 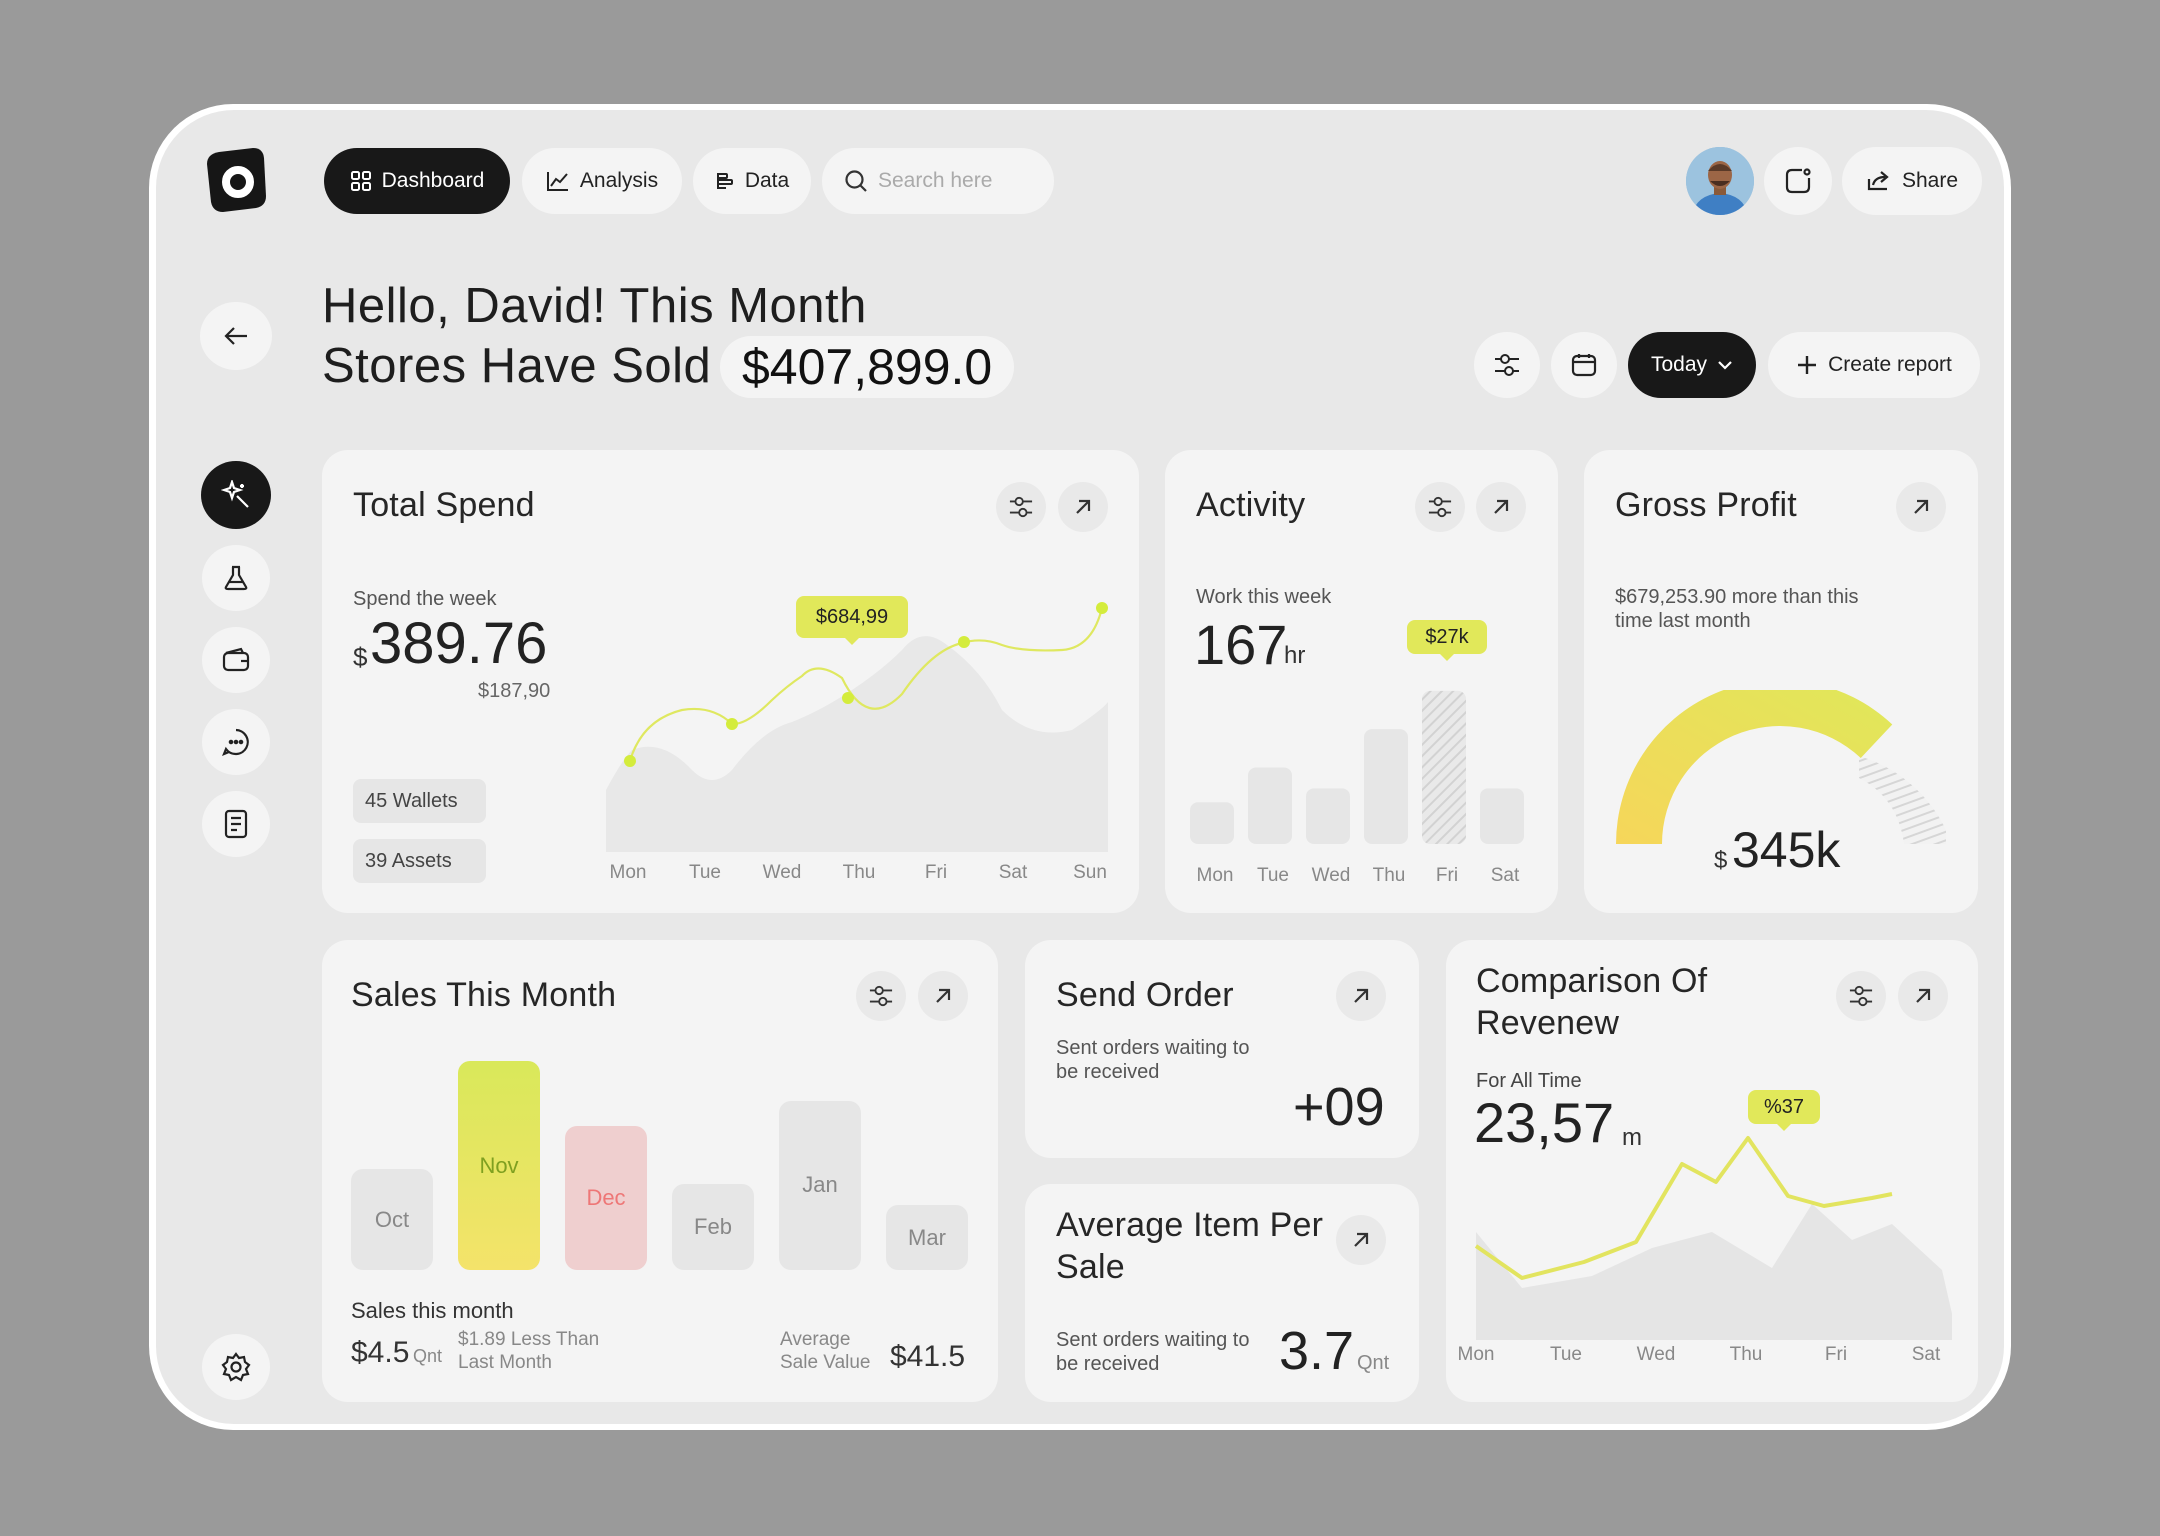 What do you see at coordinates (1357, 767) in the screenshot?
I see `activity-chart` at bounding box center [1357, 767].